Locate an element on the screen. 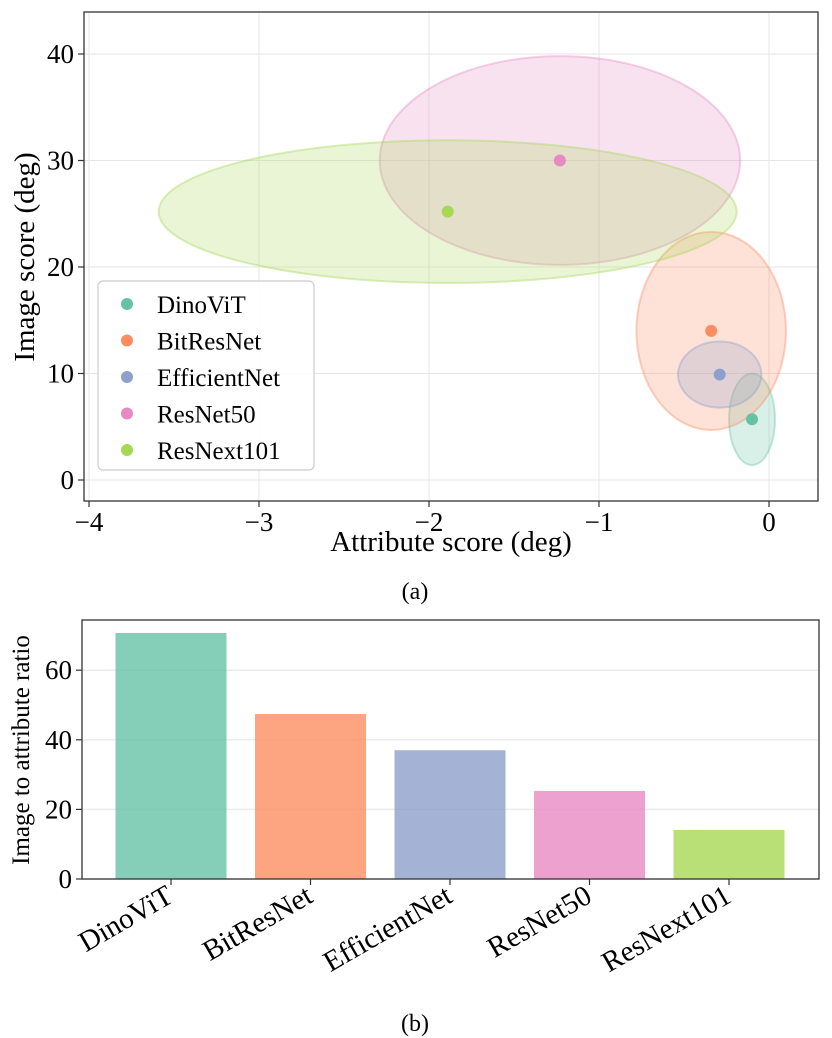  caption: (a) is located at coordinates (415, 592).